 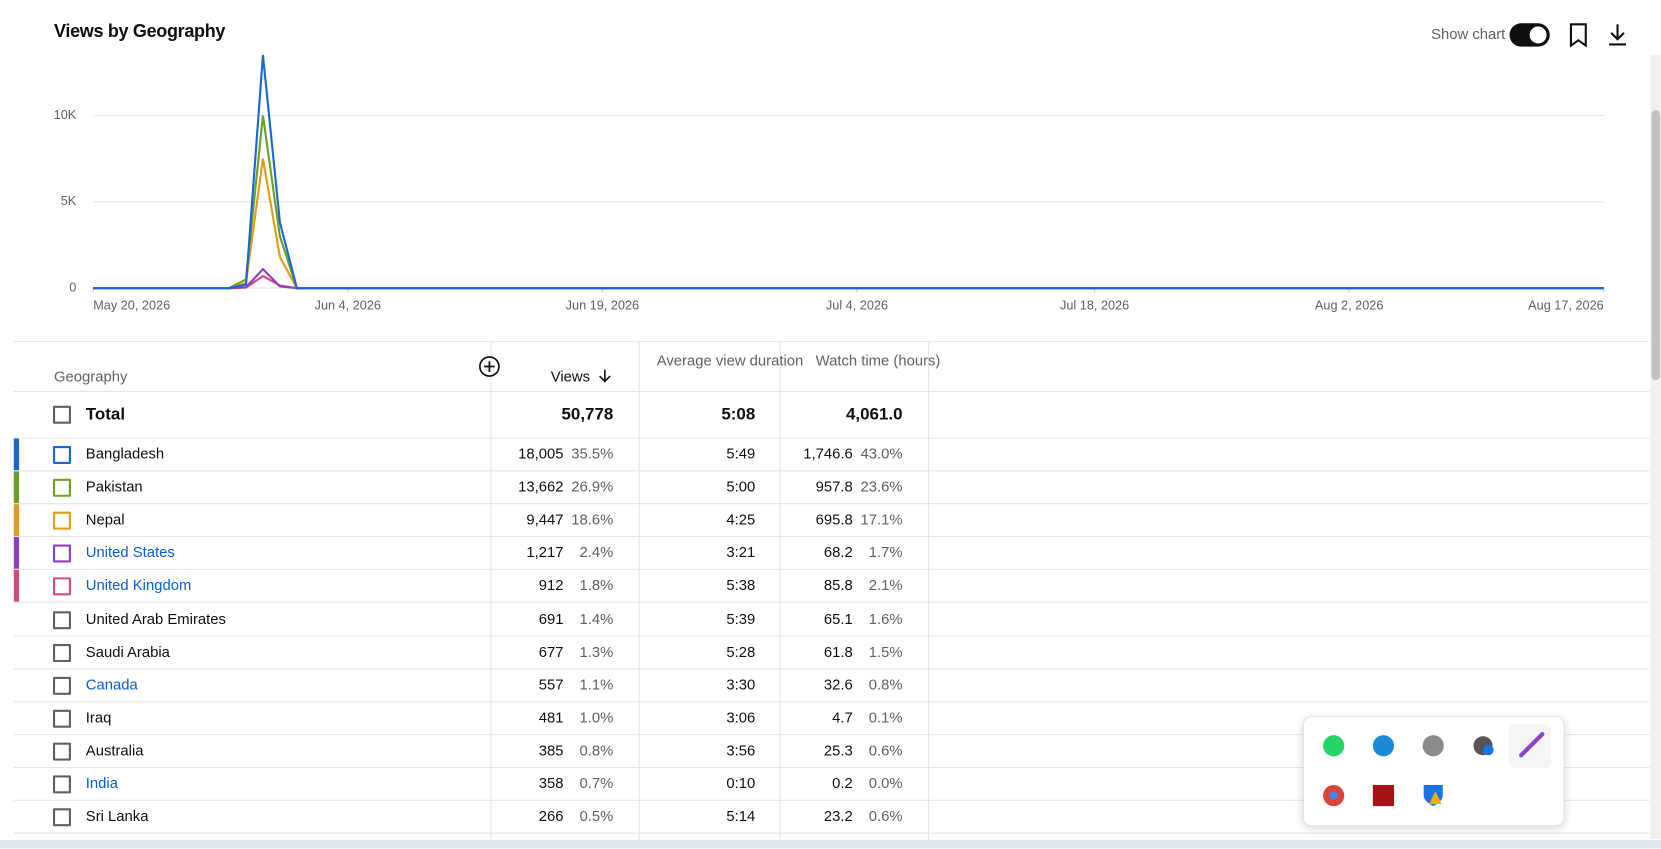 What do you see at coordinates (127, 651) in the screenshot?
I see `country-name: Saudi Arabia` at bounding box center [127, 651].